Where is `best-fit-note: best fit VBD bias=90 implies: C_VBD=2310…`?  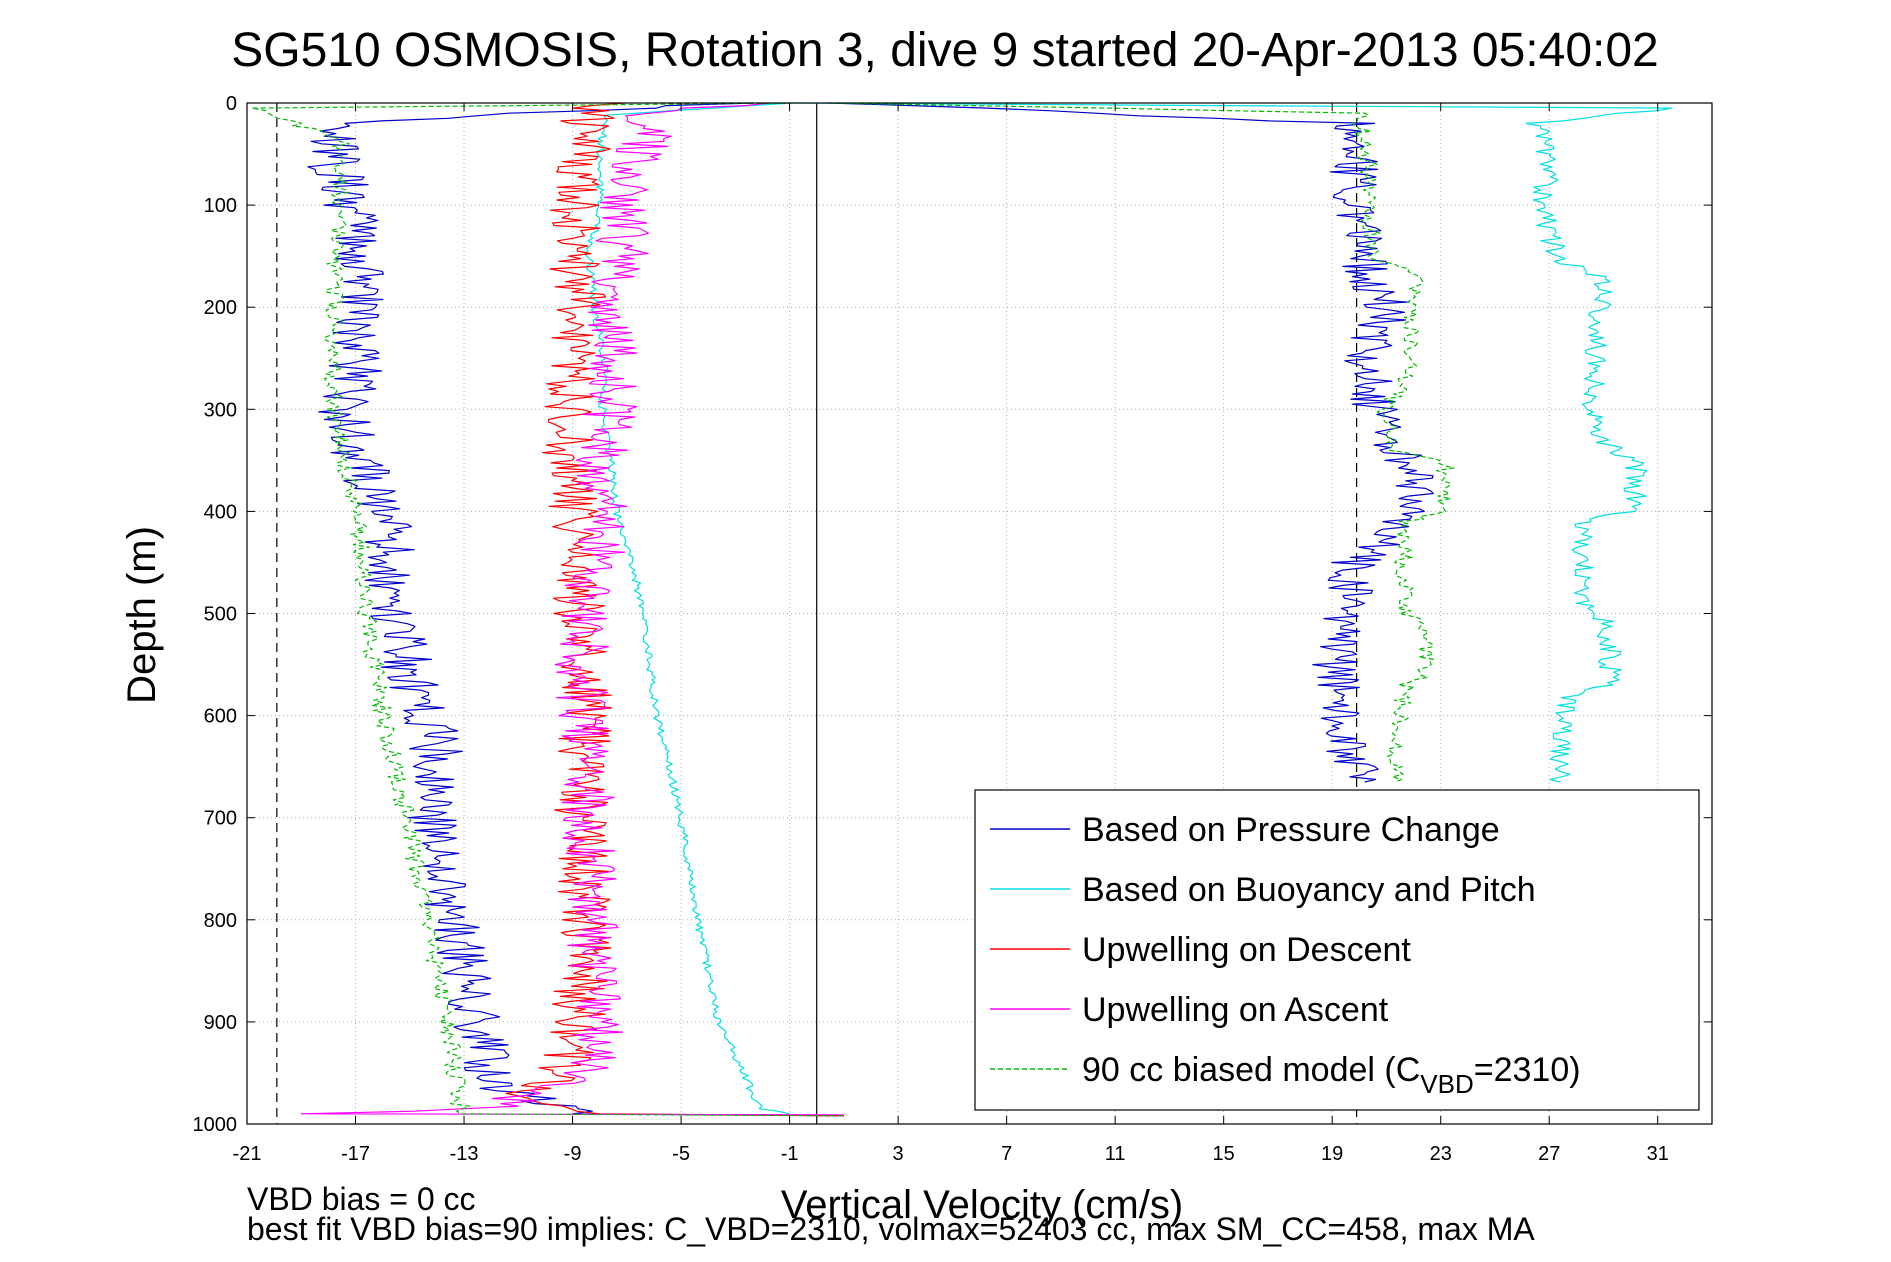
best-fit-note: best fit VBD bias=90 implies: C_VBD=2310… is located at coordinates (891, 1229).